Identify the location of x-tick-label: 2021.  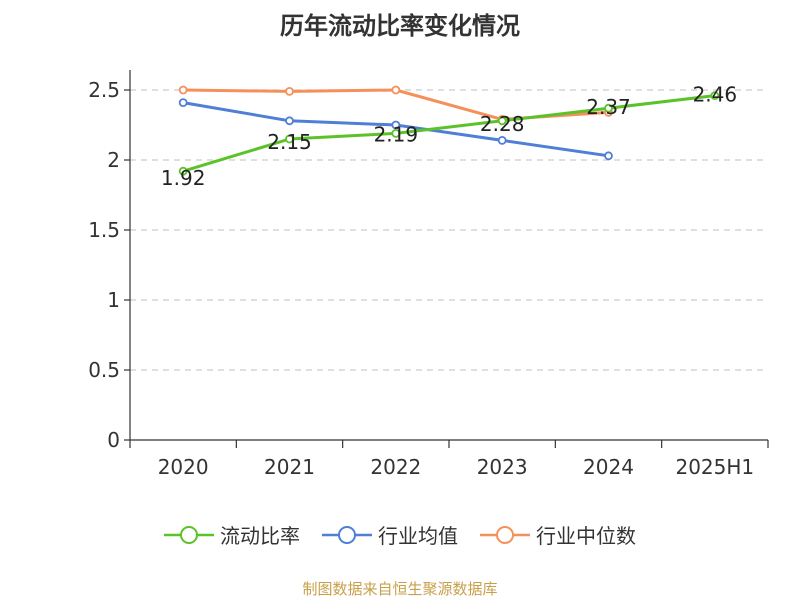
(289, 467).